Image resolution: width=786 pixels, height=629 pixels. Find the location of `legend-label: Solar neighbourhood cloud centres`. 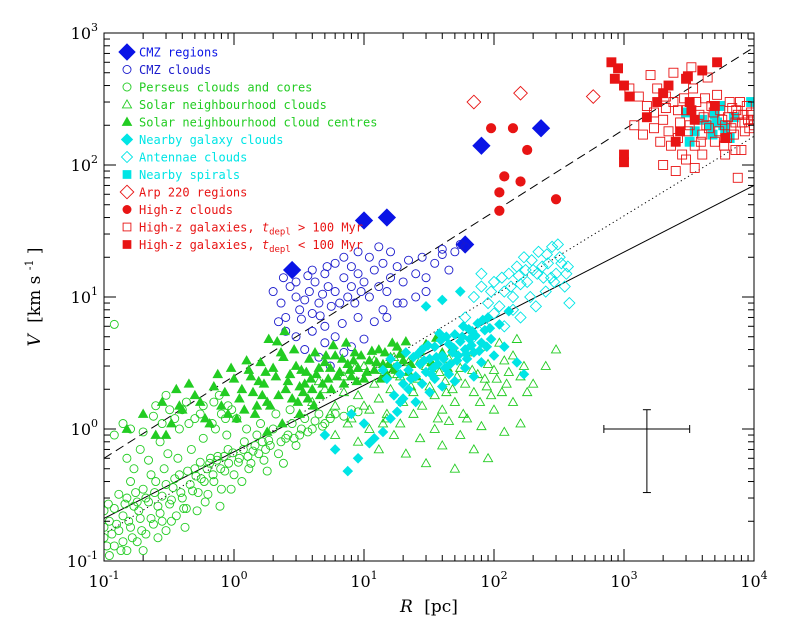

legend-label: Solar neighbourhood cloud centres is located at coordinates (258, 123).